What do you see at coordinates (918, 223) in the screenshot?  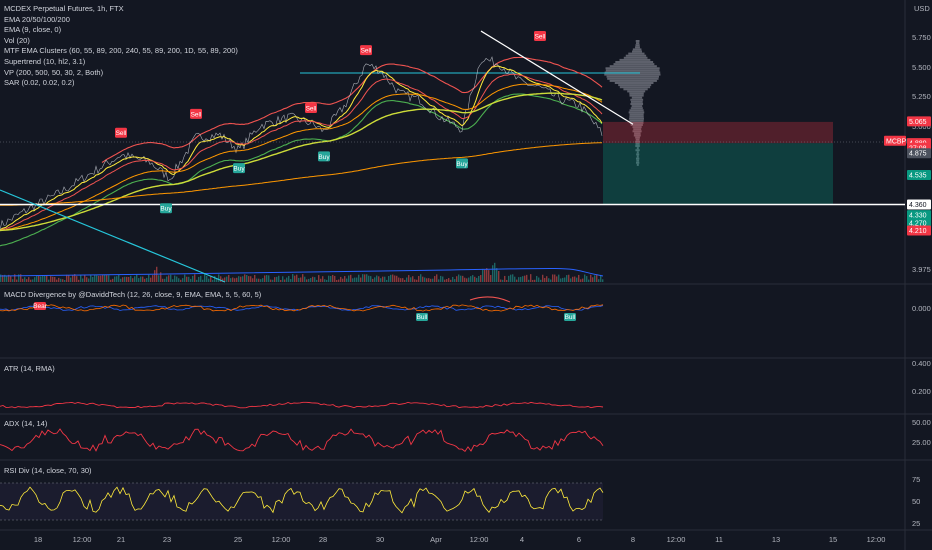 I see `price-tag-label: 4.270` at bounding box center [918, 223].